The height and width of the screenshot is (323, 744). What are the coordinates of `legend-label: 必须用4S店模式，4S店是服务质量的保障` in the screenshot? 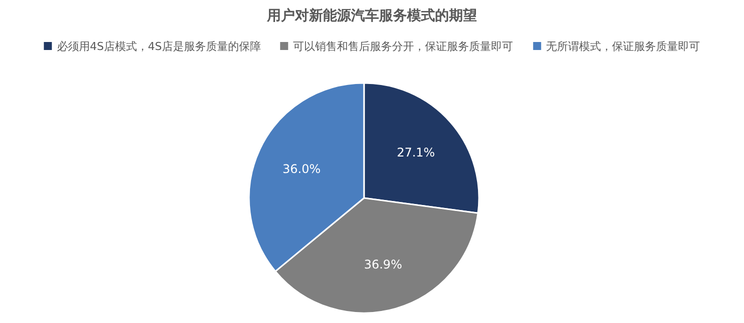 It's located at (158, 46).